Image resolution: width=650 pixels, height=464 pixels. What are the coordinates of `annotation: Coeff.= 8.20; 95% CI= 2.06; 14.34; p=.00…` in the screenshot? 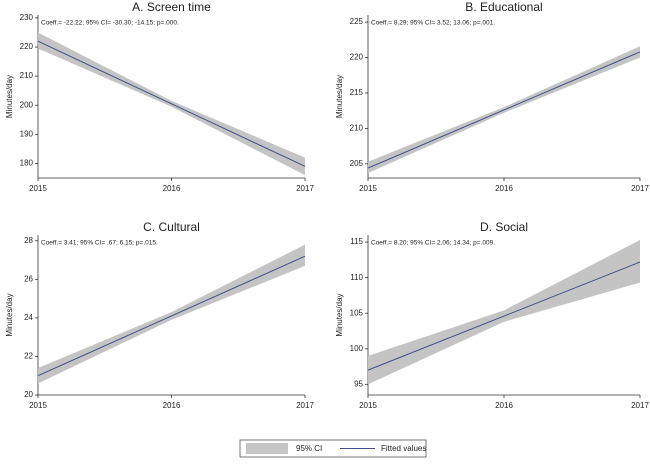 It's located at (433, 243).